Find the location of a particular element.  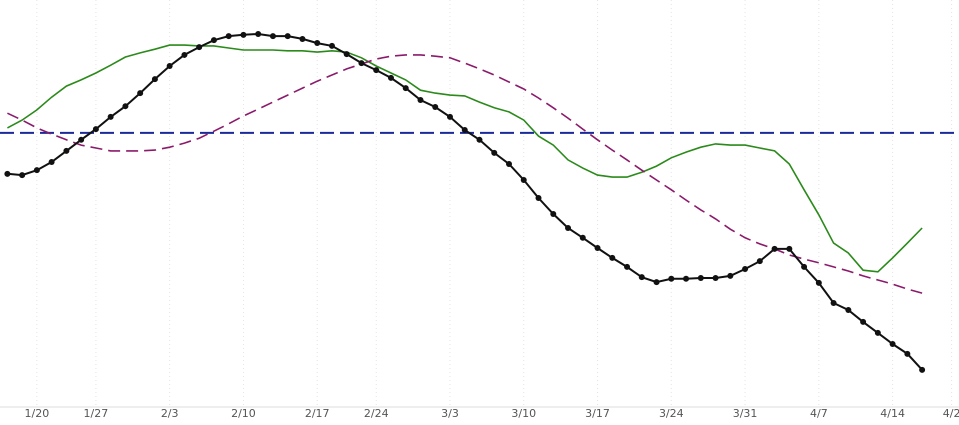

x-tick-label: 2/3 is located at coordinates (170, 413).